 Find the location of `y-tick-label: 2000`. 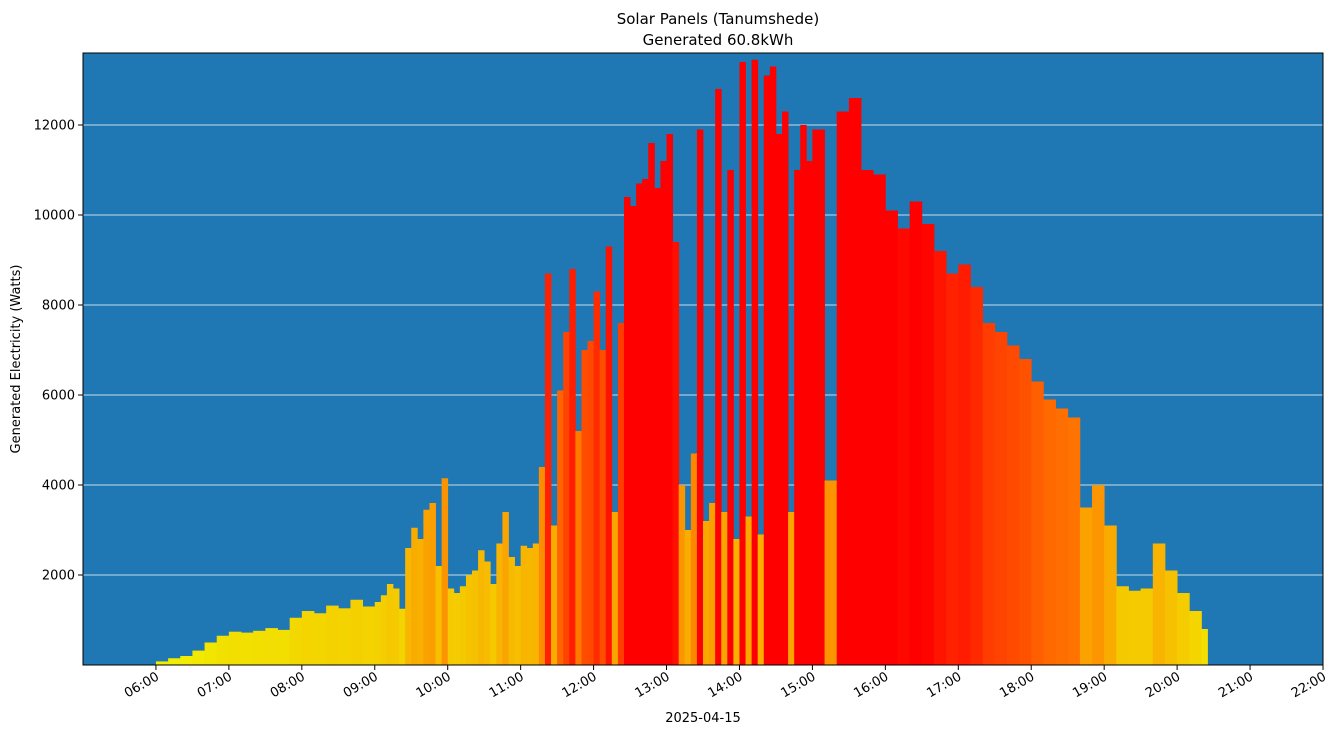

y-tick-label: 2000 is located at coordinates (58, 576).